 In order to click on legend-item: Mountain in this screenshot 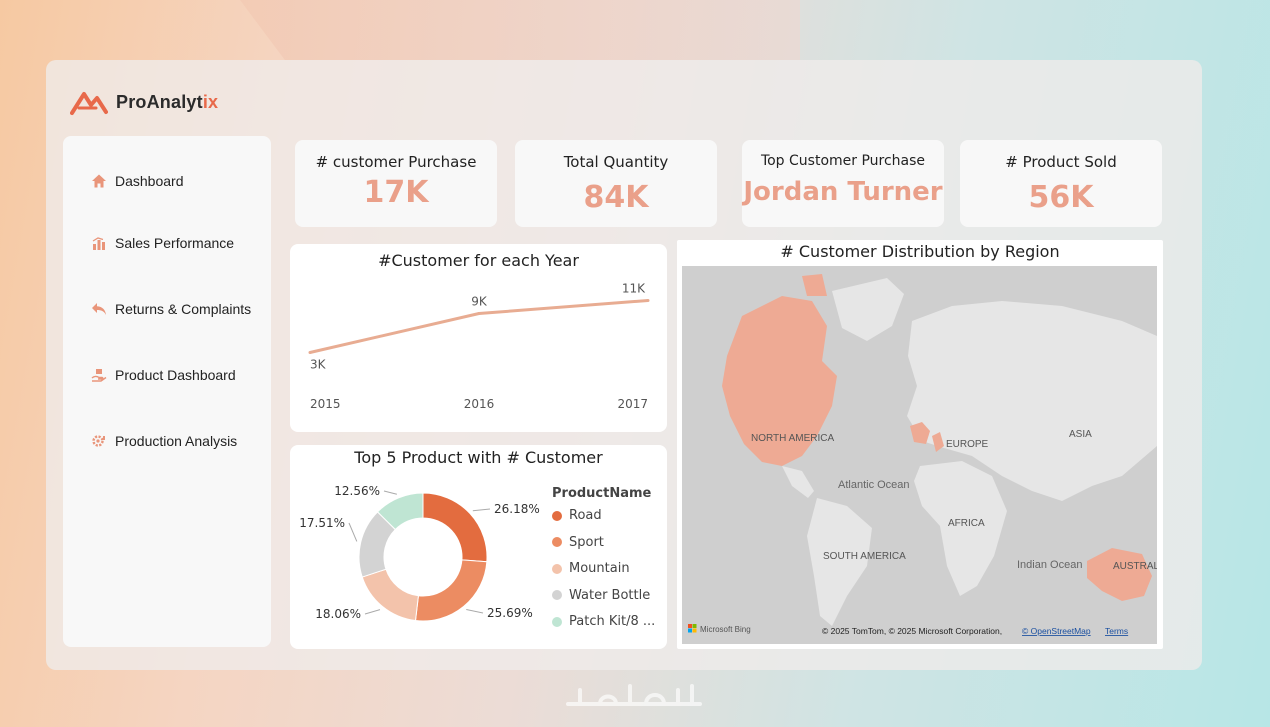, I will do `click(591, 568)`.